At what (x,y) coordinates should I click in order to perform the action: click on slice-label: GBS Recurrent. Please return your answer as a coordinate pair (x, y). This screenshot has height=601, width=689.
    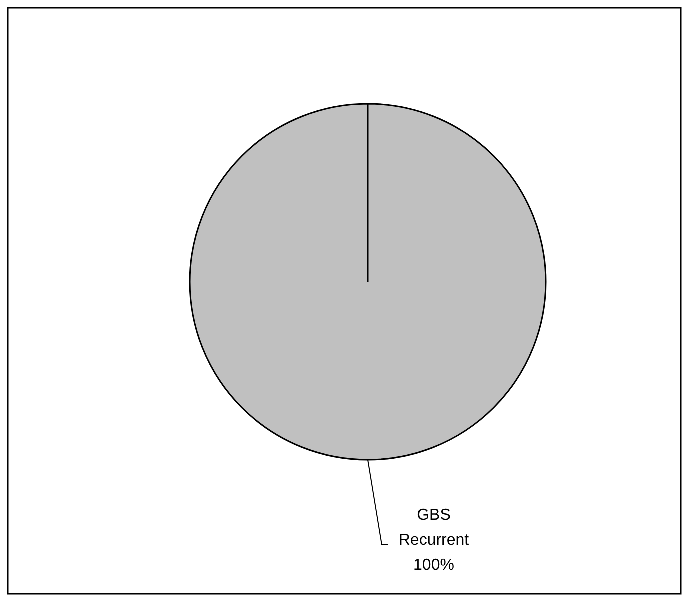
    Looking at the image, I should click on (434, 528).